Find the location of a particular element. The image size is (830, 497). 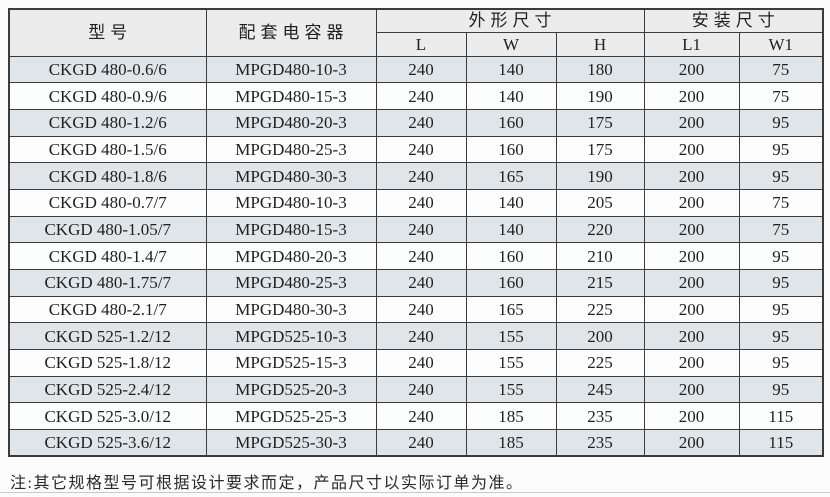

header-w1: W1 is located at coordinates (781, 44).